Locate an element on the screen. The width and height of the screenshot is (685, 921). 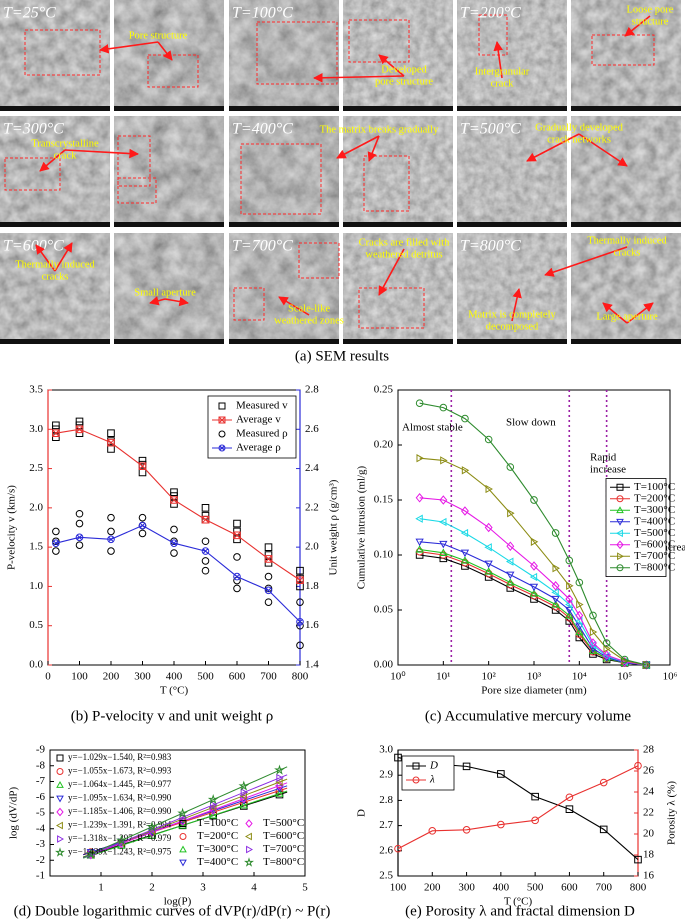
y-tick-label: 0.5 is located at coordinates (36, 625).